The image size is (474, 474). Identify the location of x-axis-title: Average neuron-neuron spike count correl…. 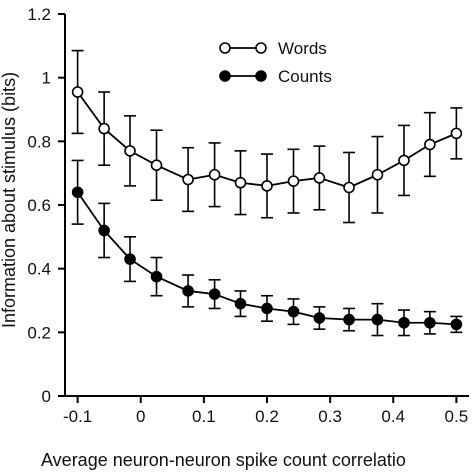
(223, 460).